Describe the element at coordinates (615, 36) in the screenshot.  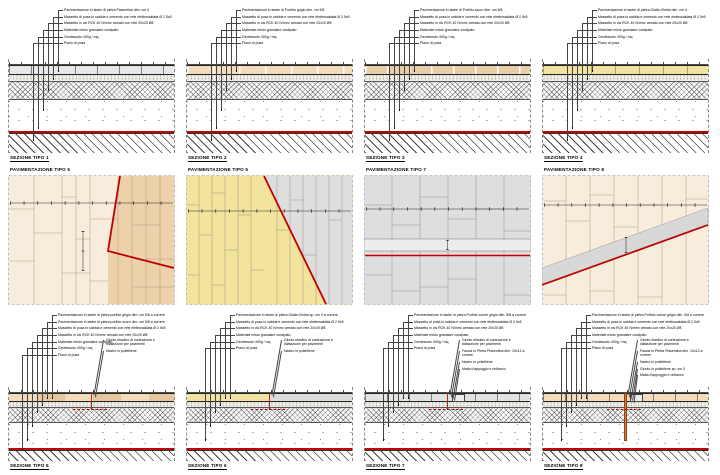
I see `annotation-label: Geotessuto 400g / mq` at that location.